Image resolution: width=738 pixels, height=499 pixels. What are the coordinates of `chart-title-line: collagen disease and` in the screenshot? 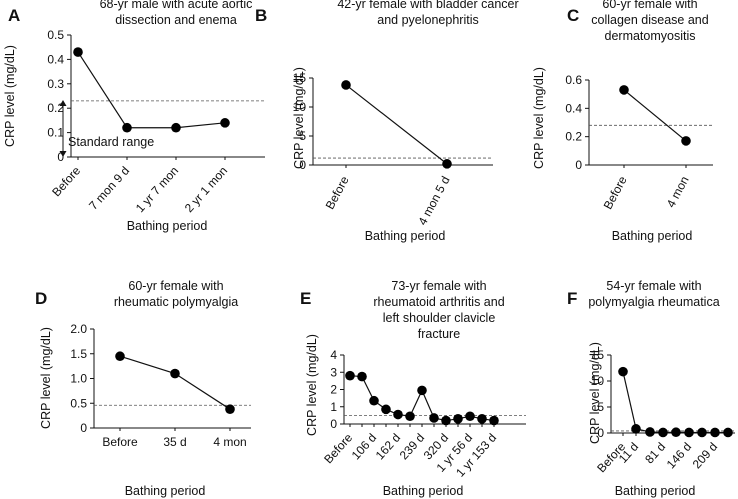 It's located at (649, 20).